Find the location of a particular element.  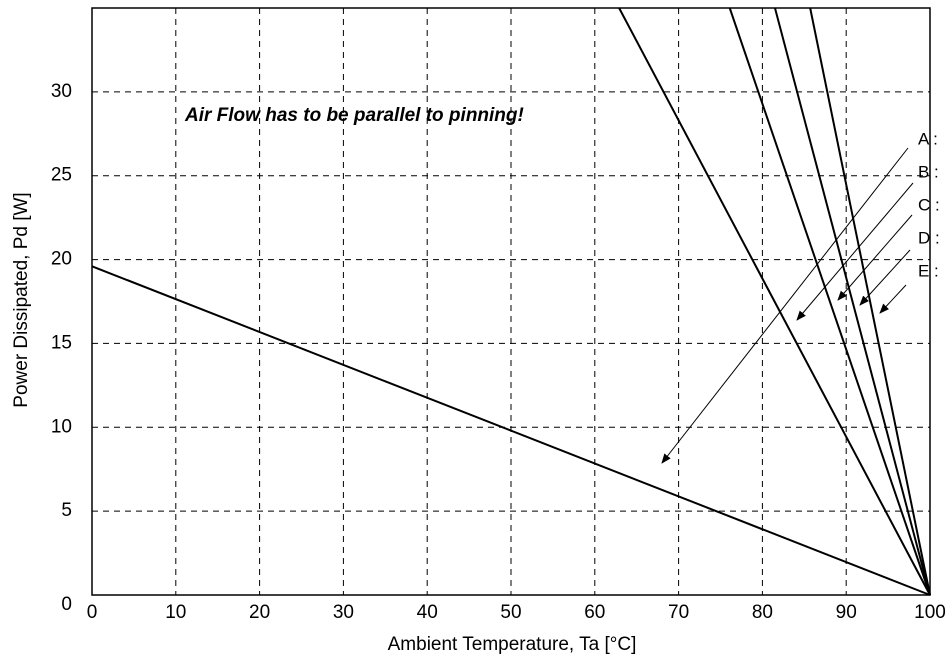

x-tick-label: 60 is located at coordinates (594, 612).